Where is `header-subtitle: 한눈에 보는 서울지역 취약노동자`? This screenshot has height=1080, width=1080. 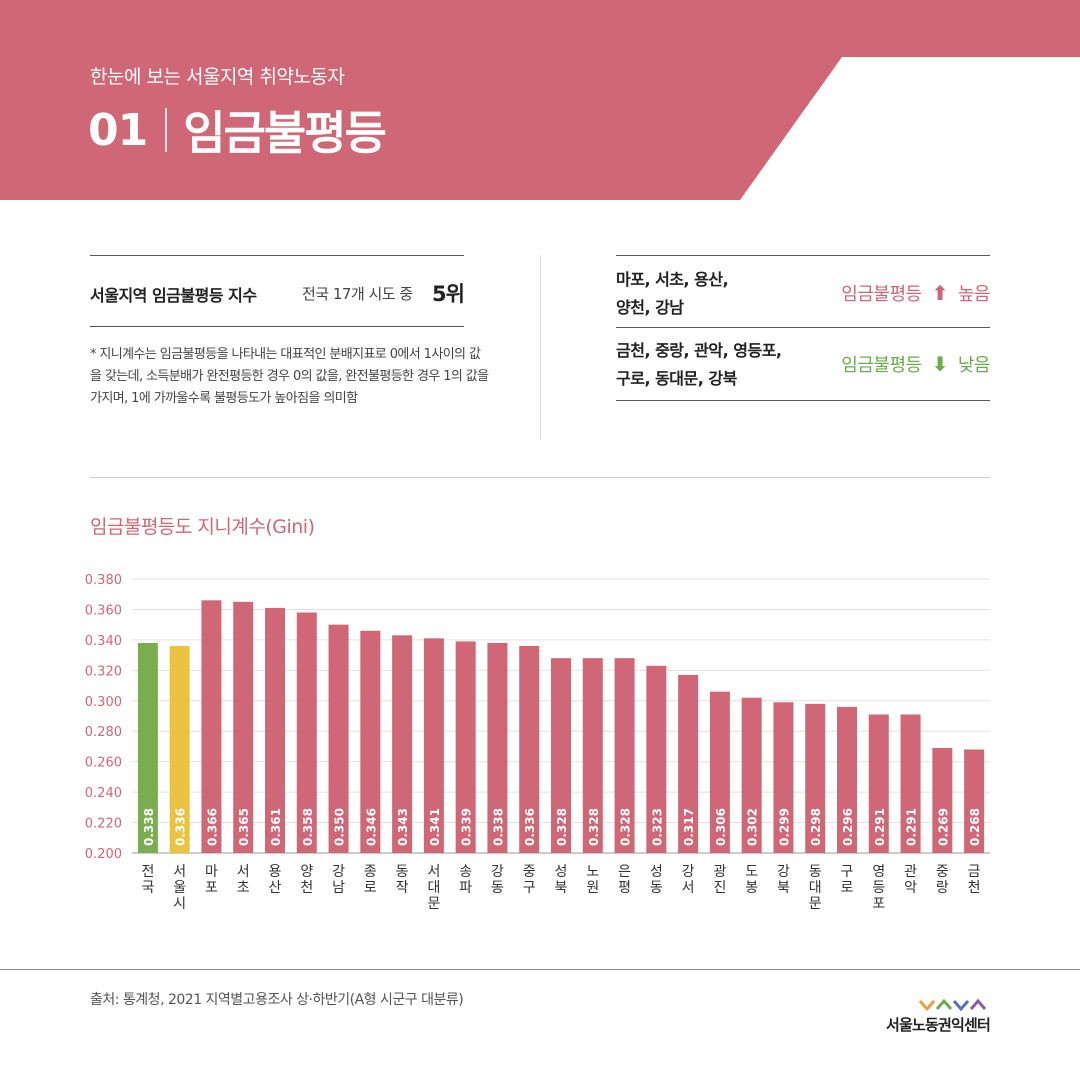
header-subtitle: 한눈에 보는 서울지역 취약노동자 is located at coordinates (217, 77).